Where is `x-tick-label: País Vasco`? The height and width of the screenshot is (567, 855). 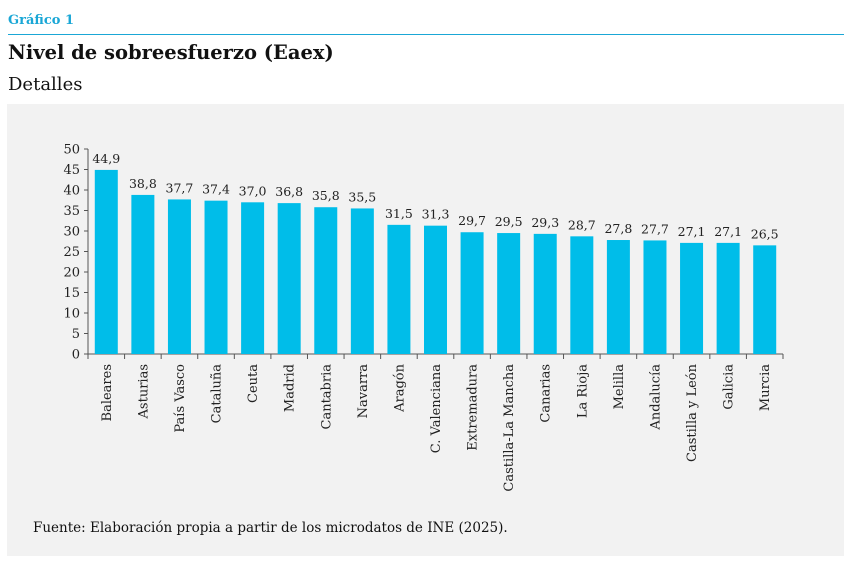
x-tick-label: País Vasco is located at coordinates (180, 398).